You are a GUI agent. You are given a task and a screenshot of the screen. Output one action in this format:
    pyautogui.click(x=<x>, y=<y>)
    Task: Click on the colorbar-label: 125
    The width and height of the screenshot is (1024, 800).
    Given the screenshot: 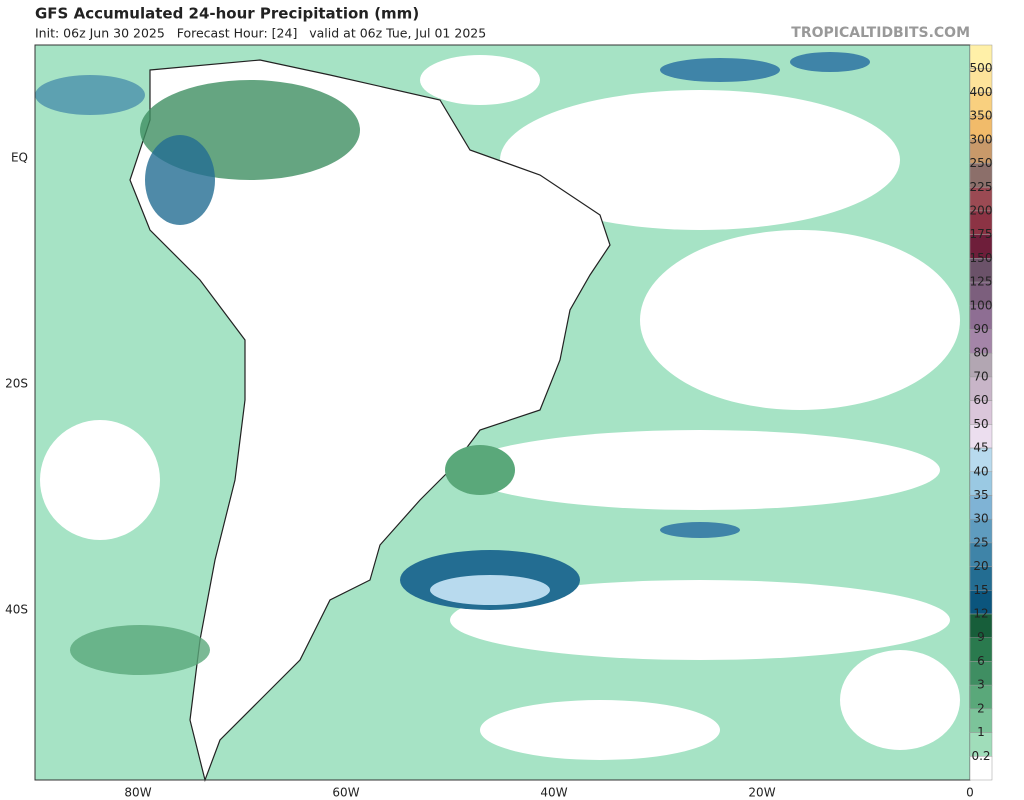 What is the action you would take?
    pyautogui.click(x=981, y=282)
    